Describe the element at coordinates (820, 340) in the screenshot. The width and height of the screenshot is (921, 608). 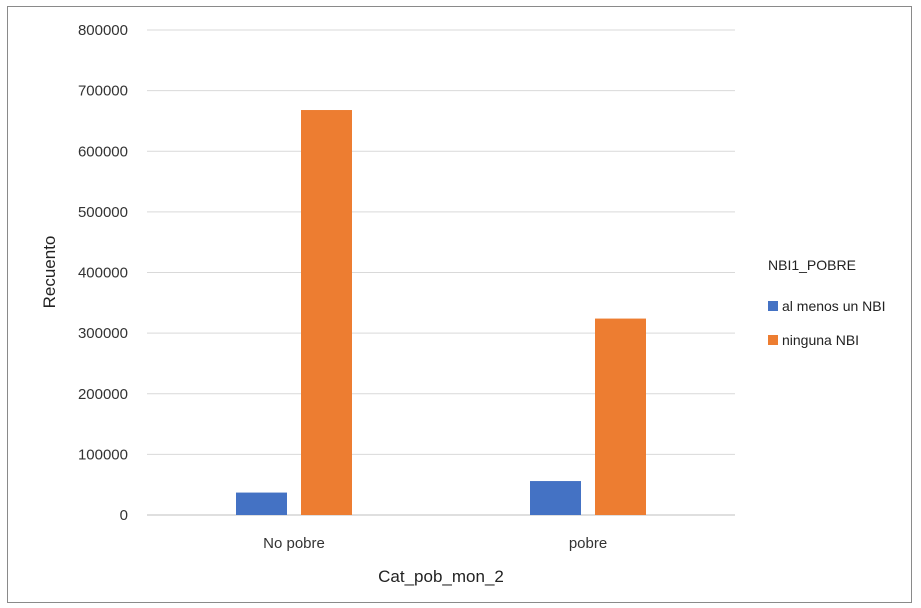
I see `legend-entry: ninguna NBI` at that location.